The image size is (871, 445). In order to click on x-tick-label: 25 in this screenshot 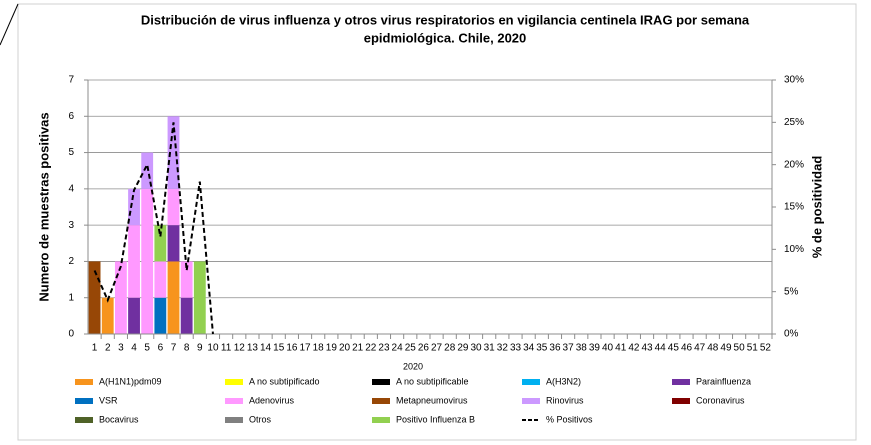, I will do `click(411, 348)`.